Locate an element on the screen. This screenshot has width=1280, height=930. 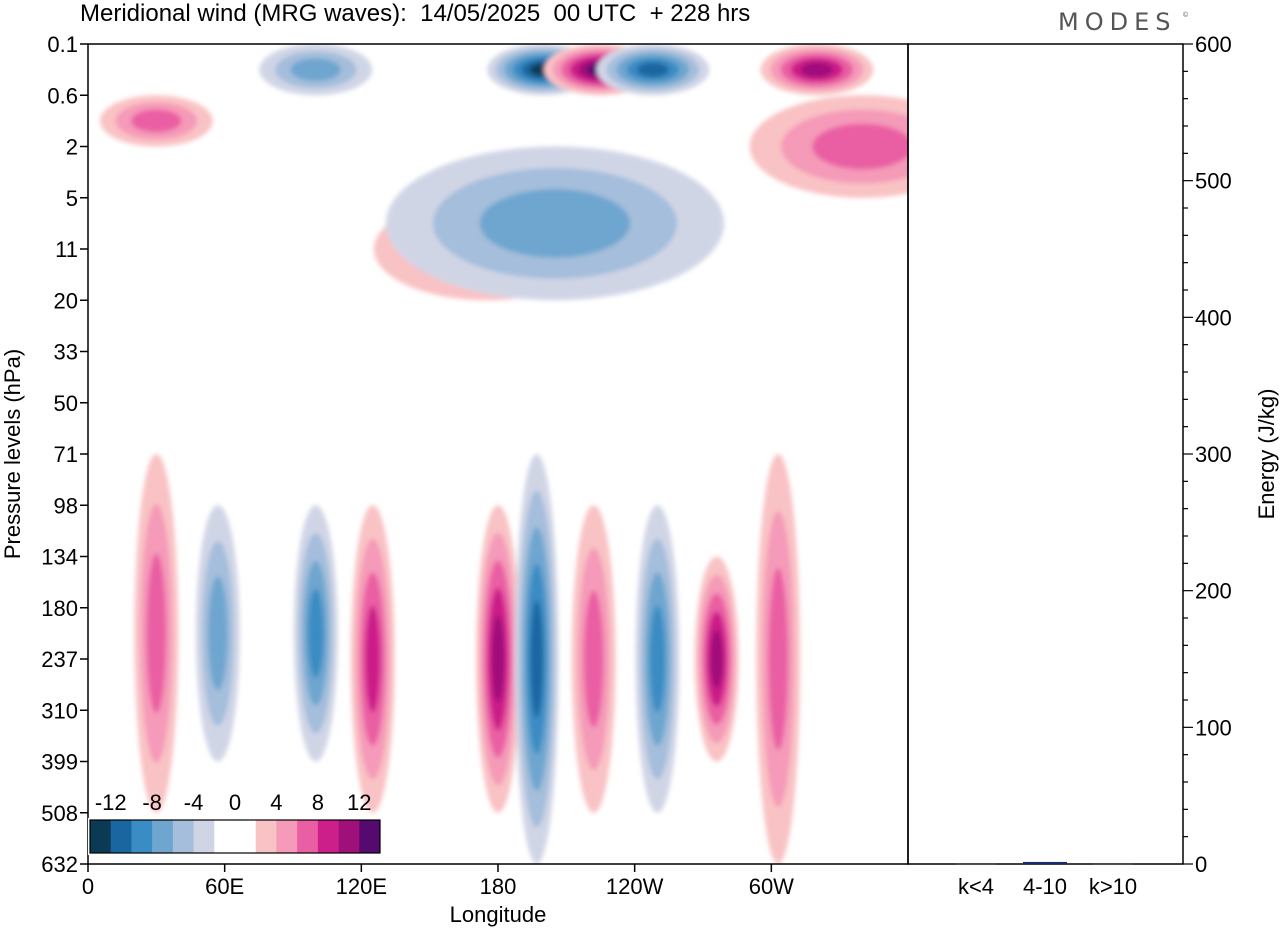
energy-axis-title: Energy (J/kg) is located at coordinates (1266, 454).